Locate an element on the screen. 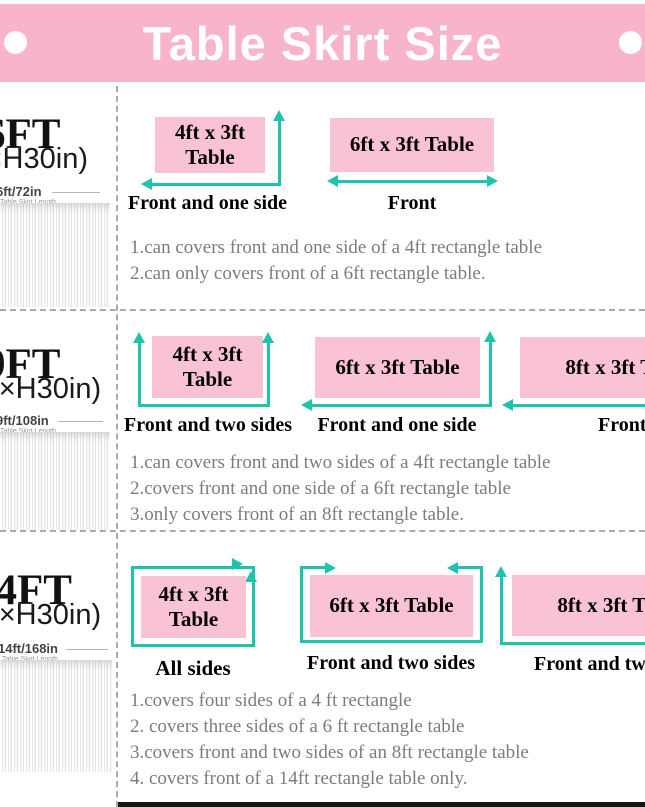 Image resolution: width=645 pixels, height=807 pixels. table-box-6ft-4ft: 4ft x 3ft Table is located at coordinates (210, 145).